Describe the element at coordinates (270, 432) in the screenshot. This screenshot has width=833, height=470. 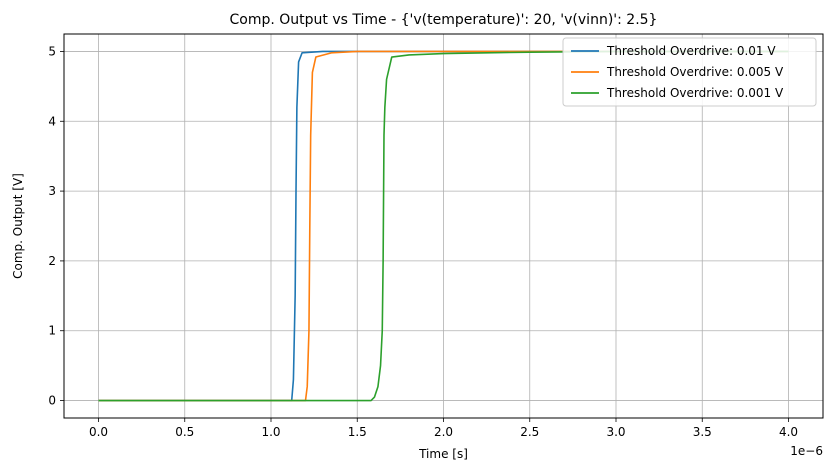
I see `x-tick-label: 1.0` at that location.